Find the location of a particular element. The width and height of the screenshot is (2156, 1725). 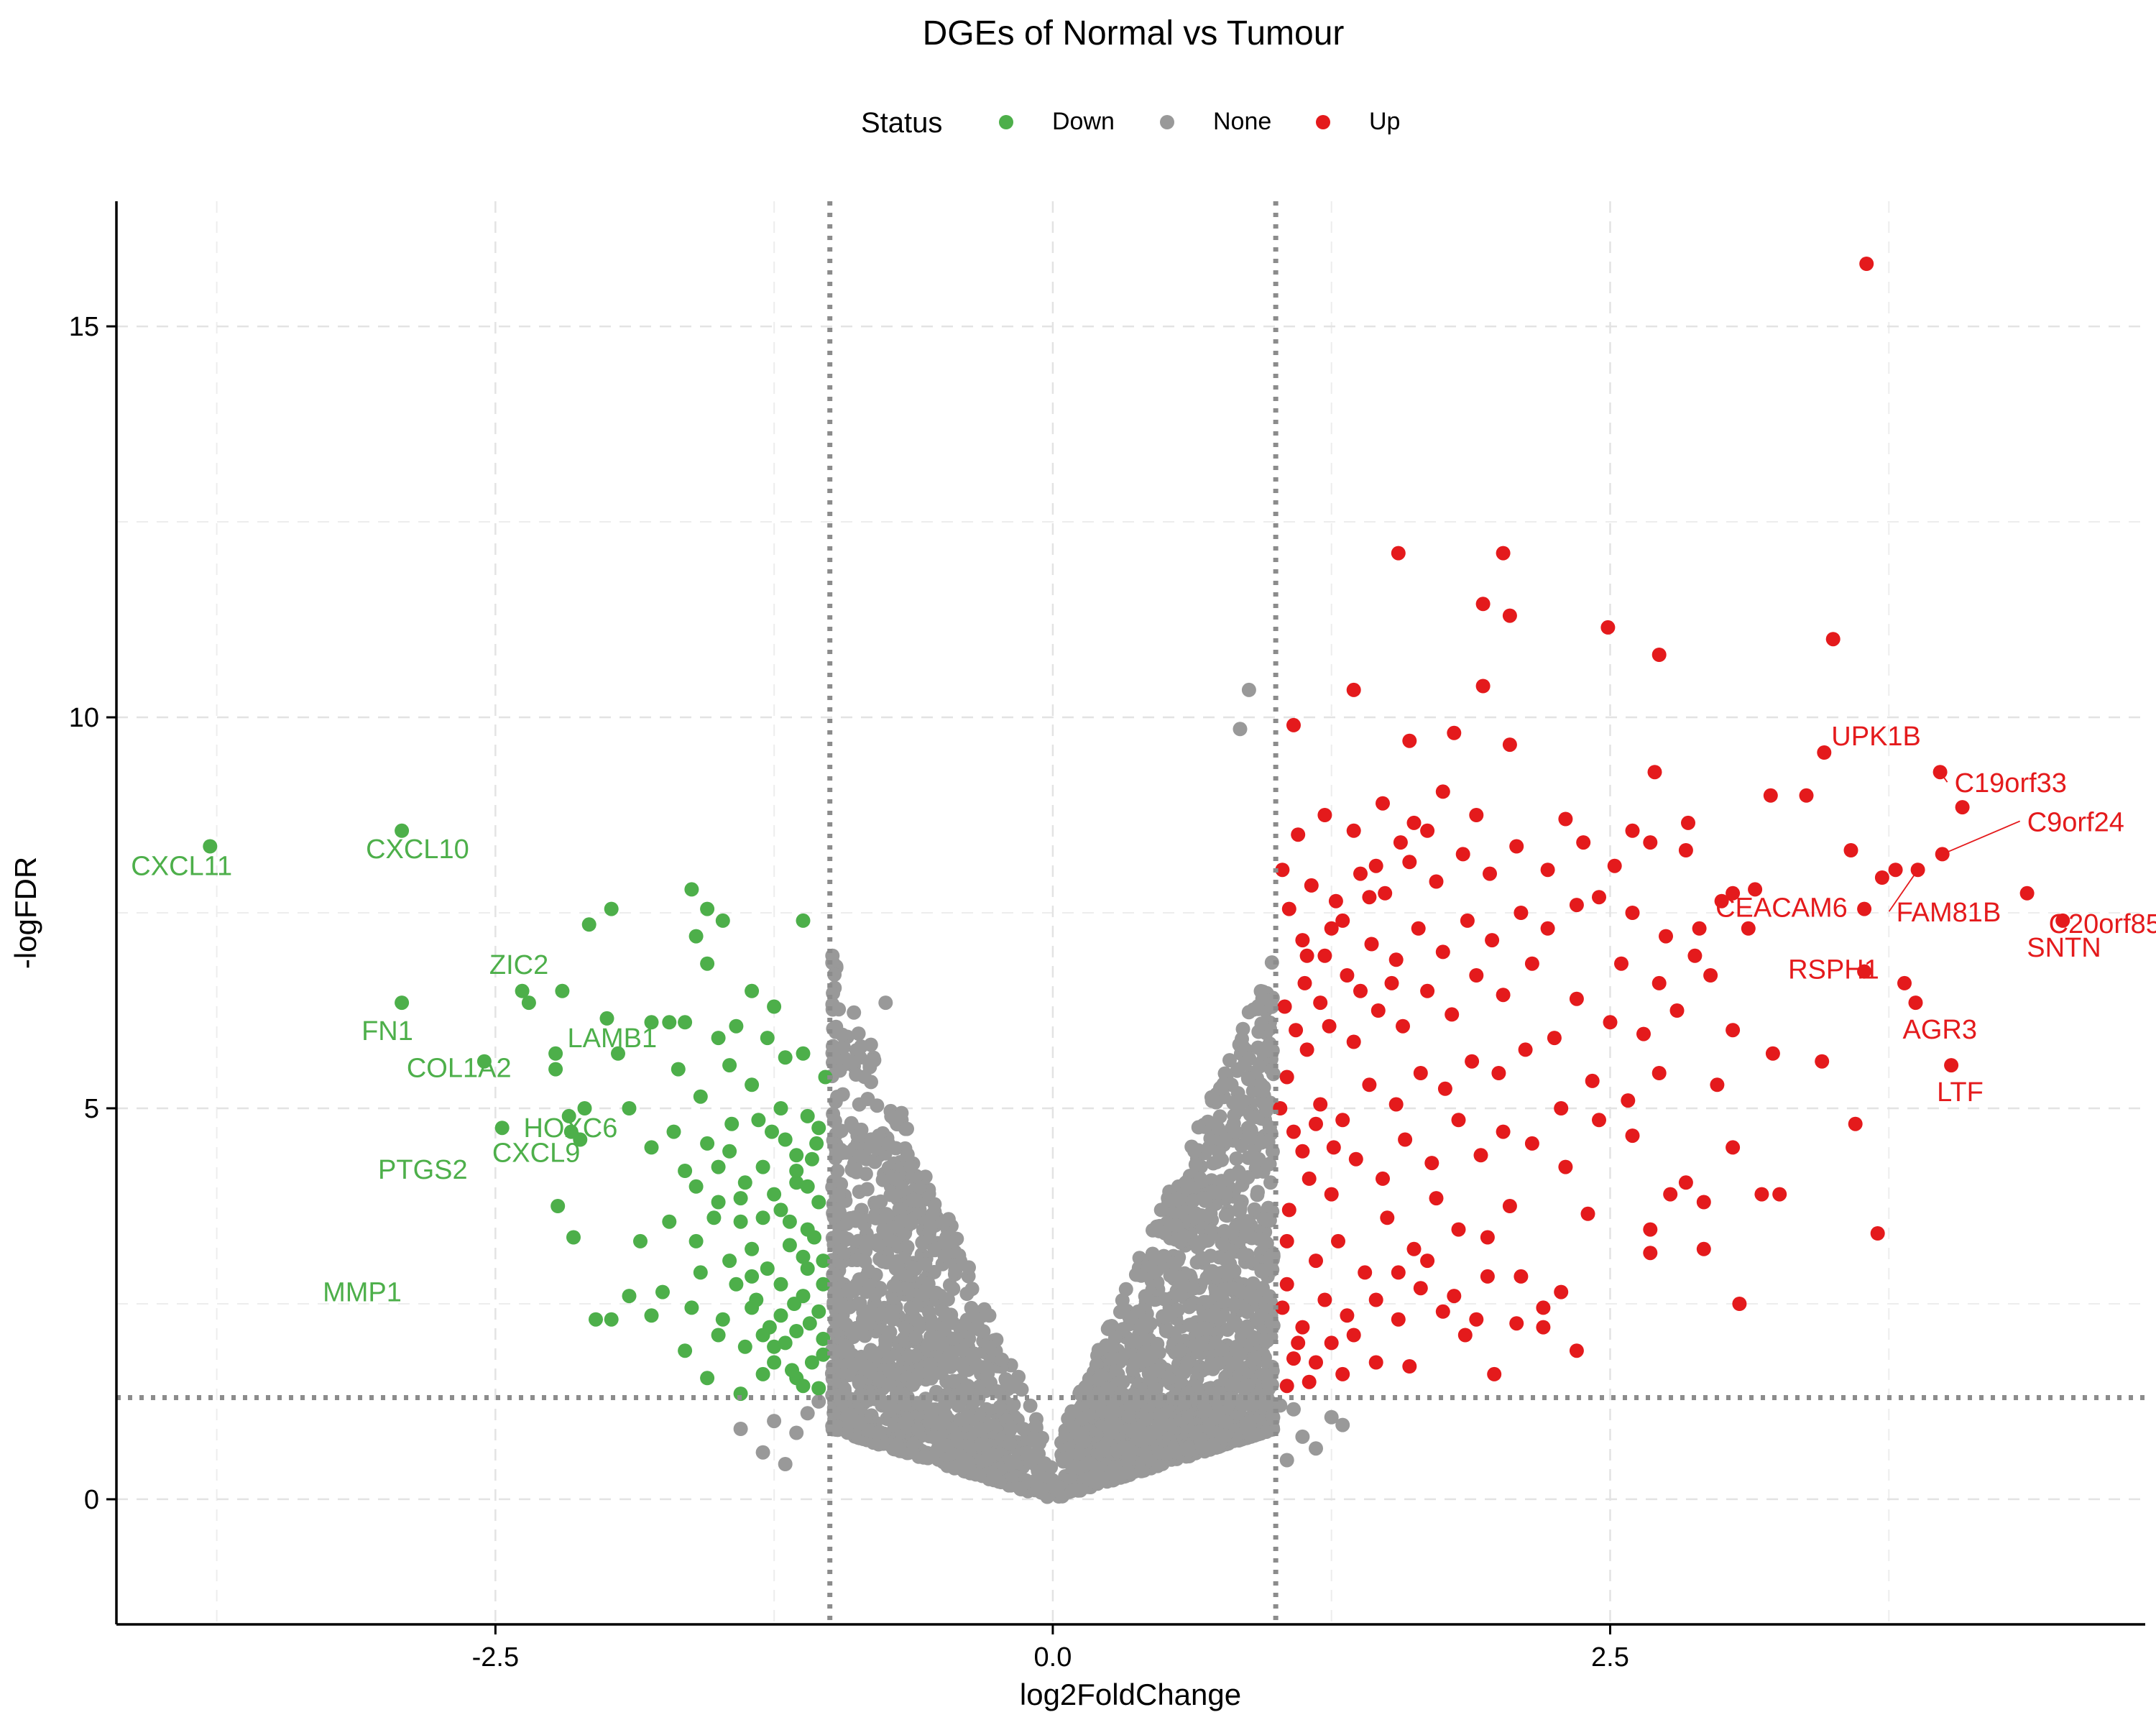

legend-label-none: None is located at coordinates (1242, 121).